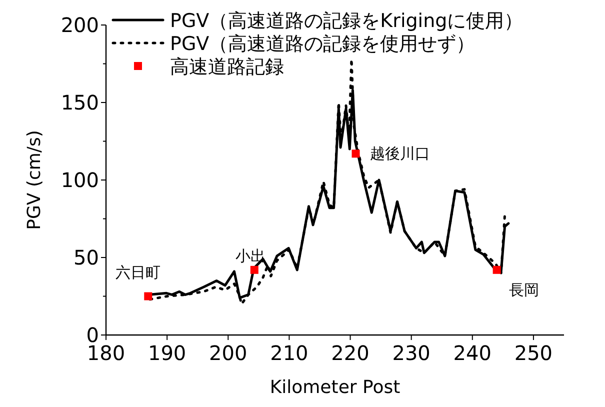 This screenshot has width=605, height=407. Describe the element at coordinates (400, 153) in the screenshot. I see `annotation: 越後川口` at that location.